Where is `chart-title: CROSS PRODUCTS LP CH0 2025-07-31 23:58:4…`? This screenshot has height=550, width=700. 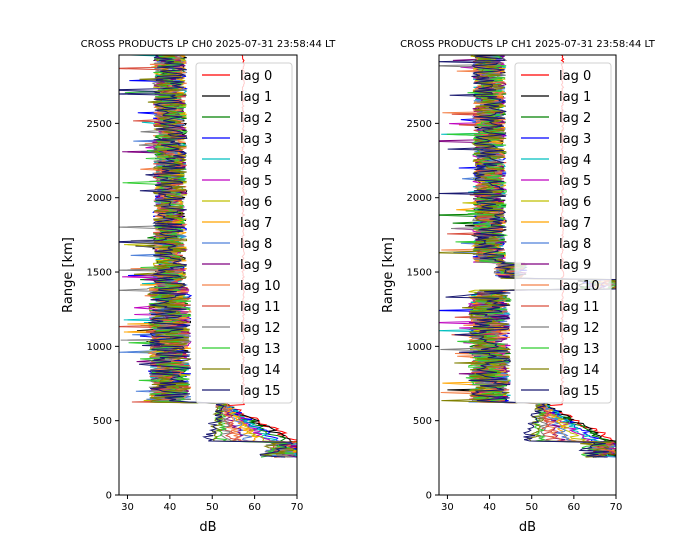
chart-title: CROSS PRODUCTS LP CH0 2025-07-31 23:58:4… is located at coordinates (209, 44).